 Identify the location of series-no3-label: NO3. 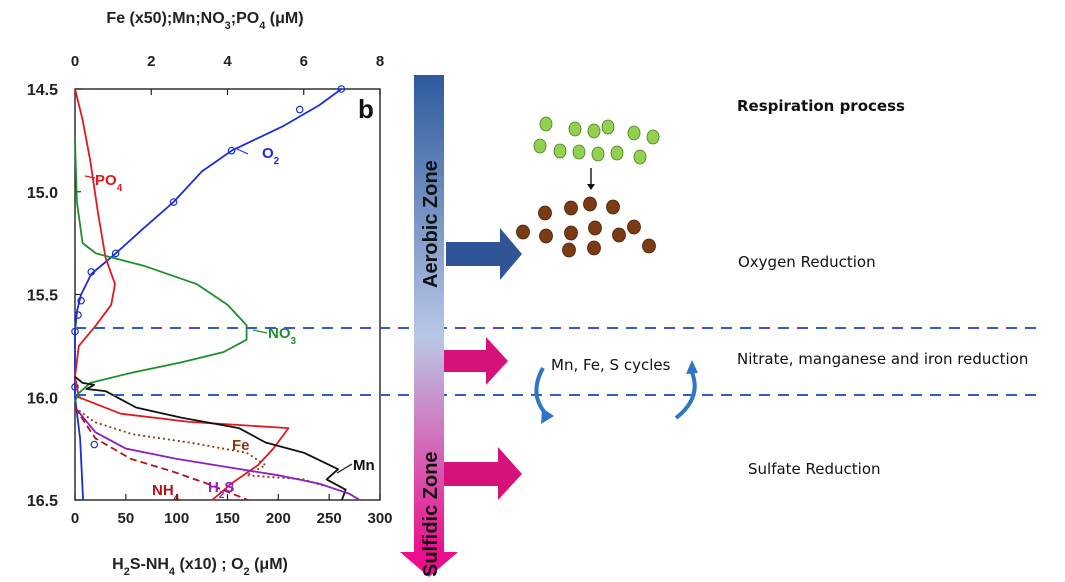
(282, 336).